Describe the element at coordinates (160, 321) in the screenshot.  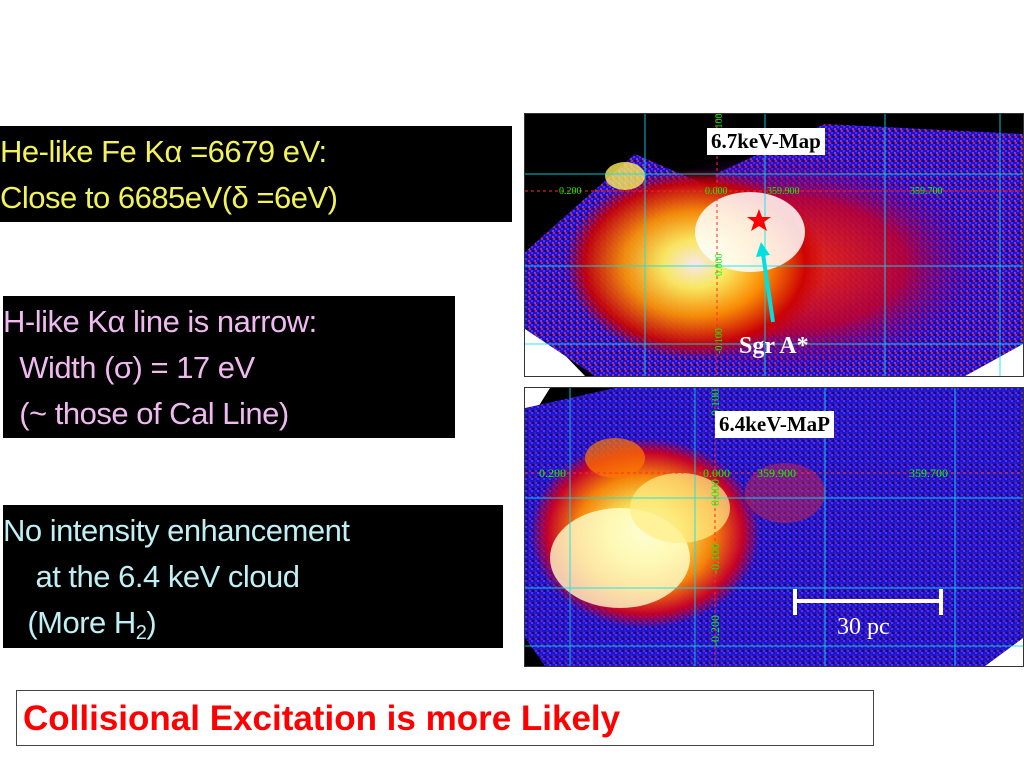
I see `line-width-text-1: H-like Kα line is narrow:` at that location.